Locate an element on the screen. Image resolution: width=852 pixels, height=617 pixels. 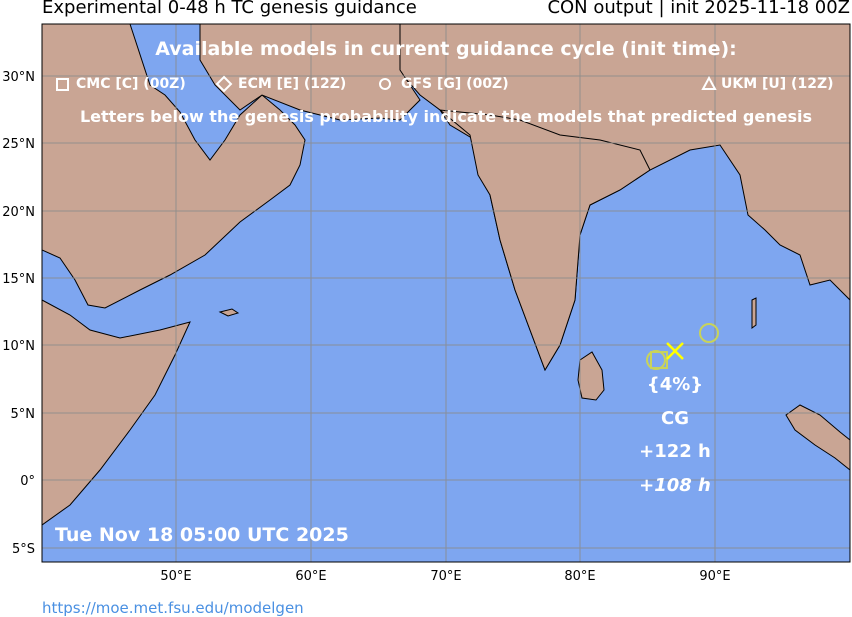
arabian-peninsula is located at coordinates (174, 166).